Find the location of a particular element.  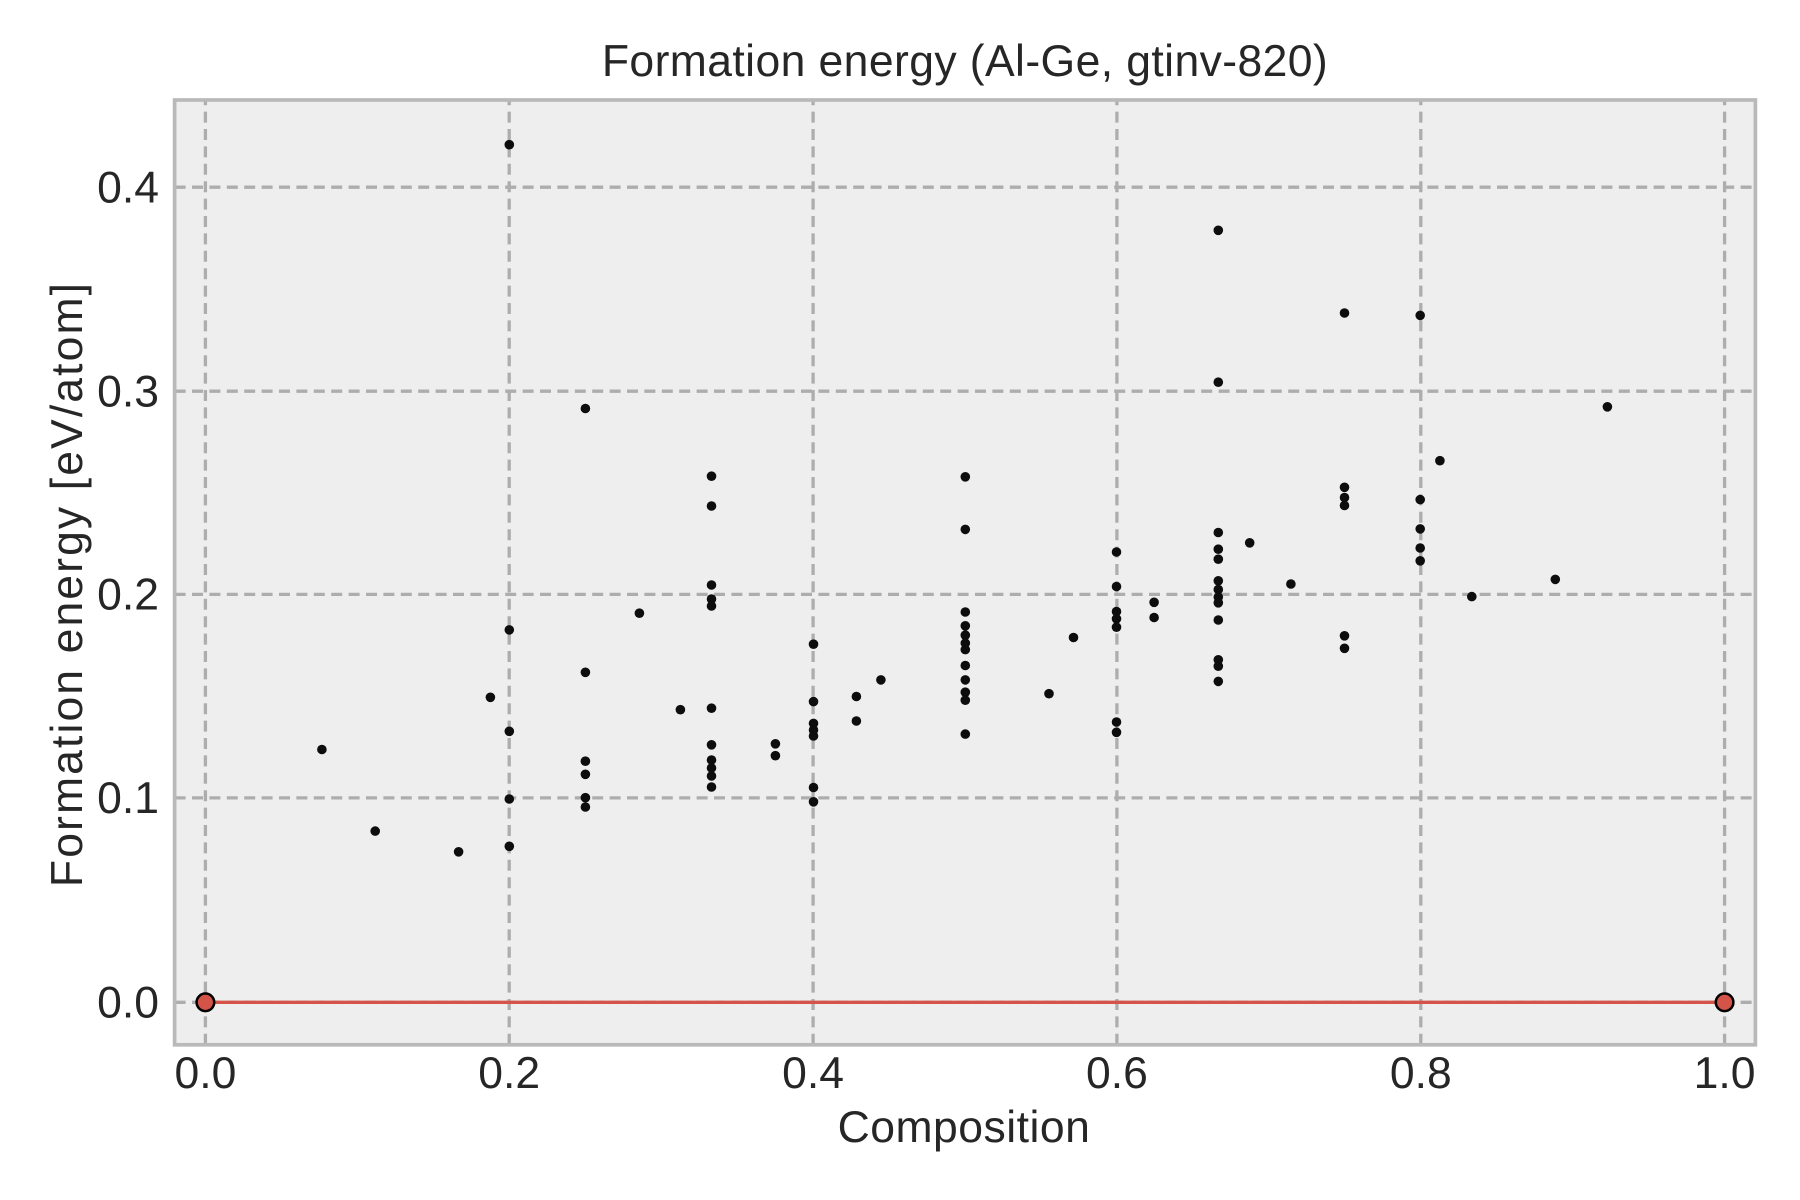

svg-text: Composition is located at coordinates (964, 1127).